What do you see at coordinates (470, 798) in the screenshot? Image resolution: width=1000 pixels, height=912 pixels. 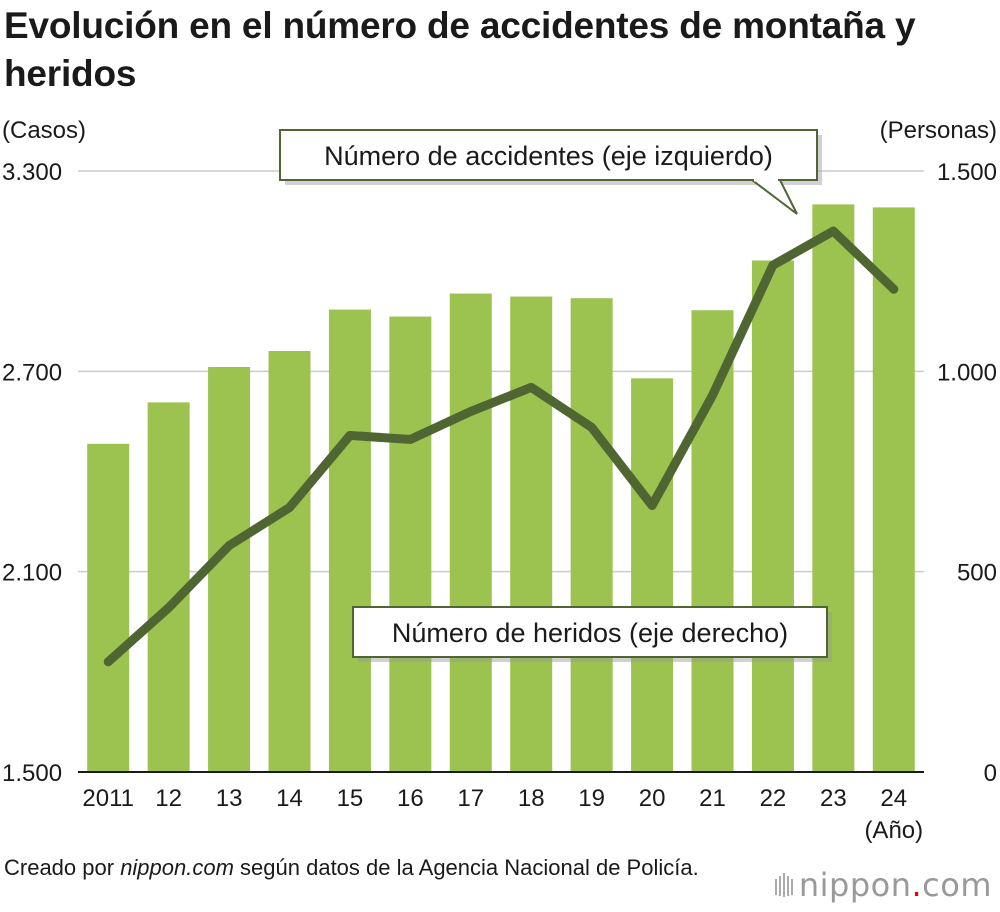 I see `x-tick-label: 17` at bounding box center [470, 798].